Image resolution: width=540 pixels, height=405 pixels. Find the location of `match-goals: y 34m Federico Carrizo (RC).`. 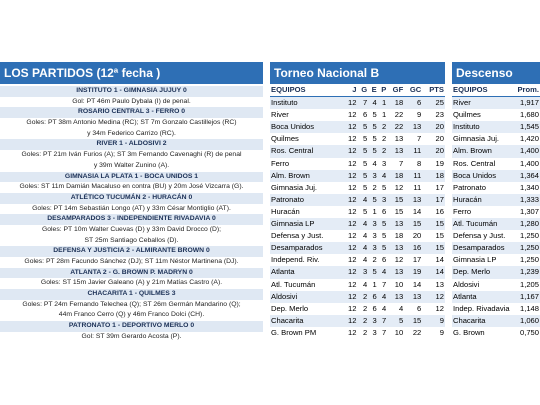

match-goals: y 34m Federico Carrizo (RC). is located at coordinates (131, 133).